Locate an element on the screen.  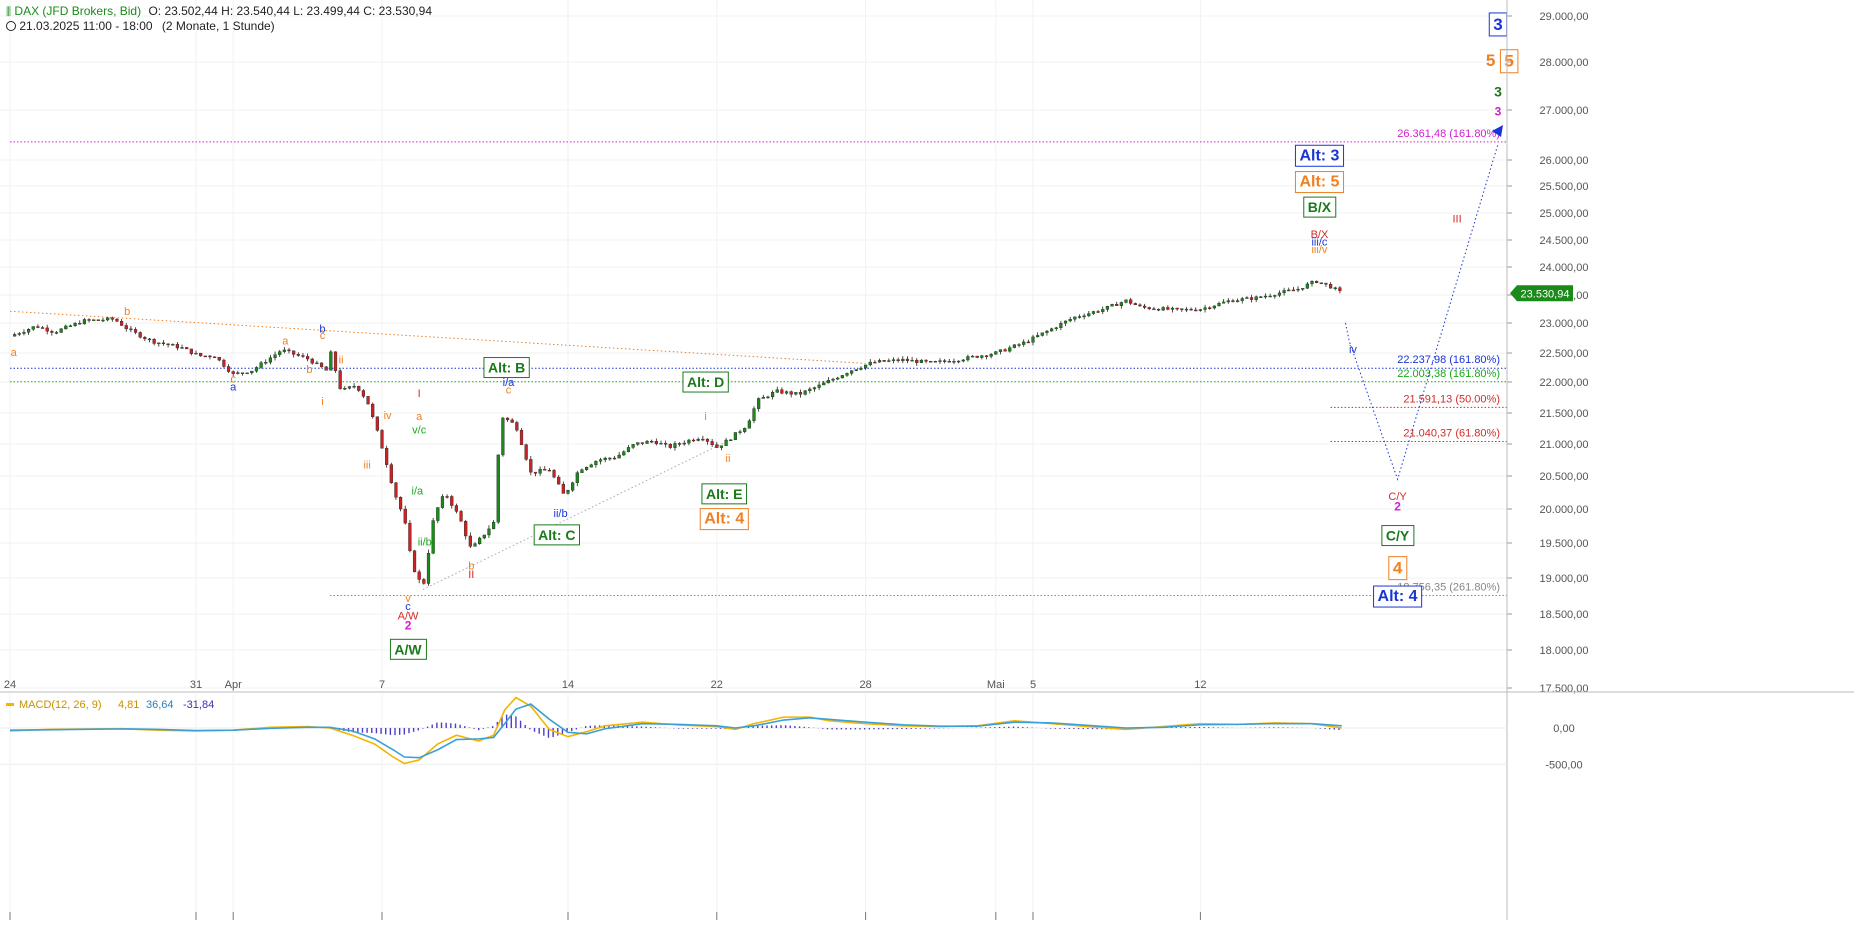
price-tick-label: 29.000,00 is located at coordinates (1564, 17).